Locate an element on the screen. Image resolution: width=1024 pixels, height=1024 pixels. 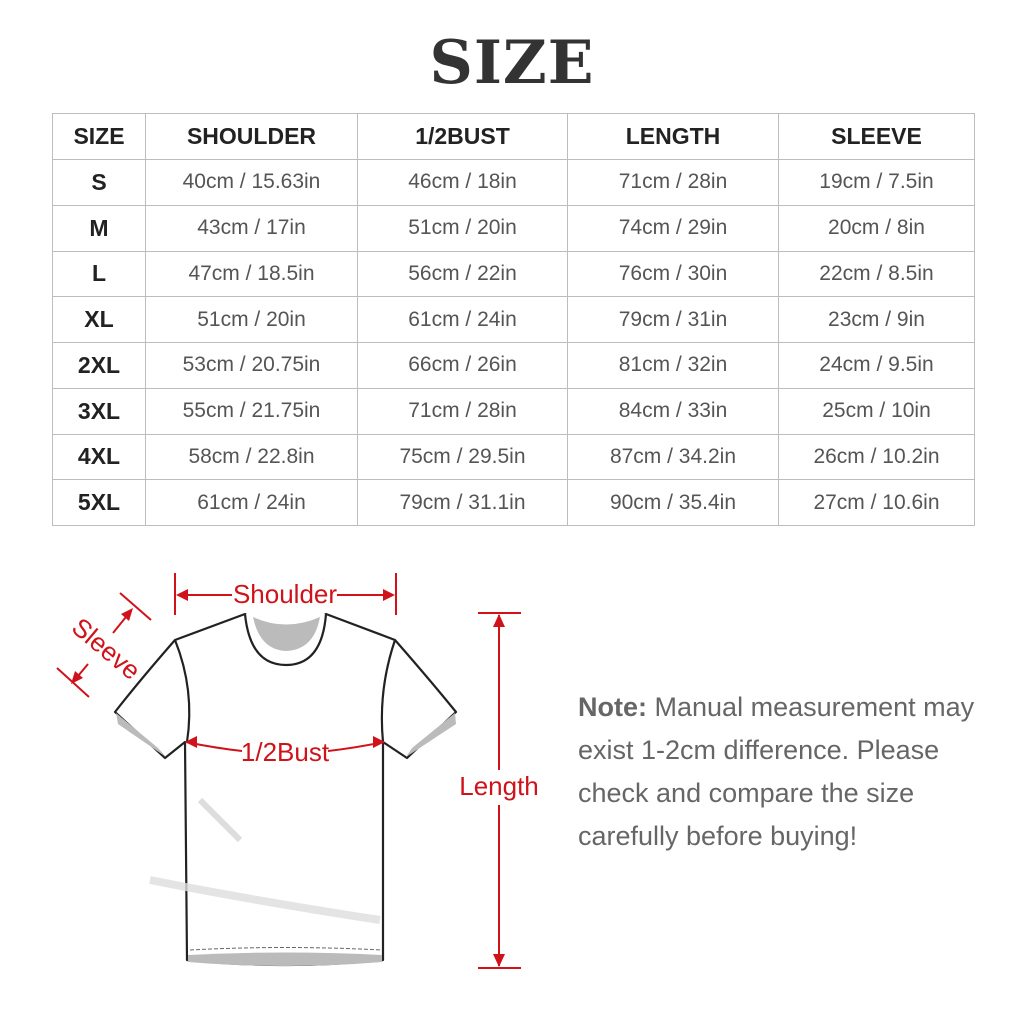
table-header-row: SIZE SHOULDER 1/2BUST LENGTH SLEEVE is located at coordinates (513, 136).